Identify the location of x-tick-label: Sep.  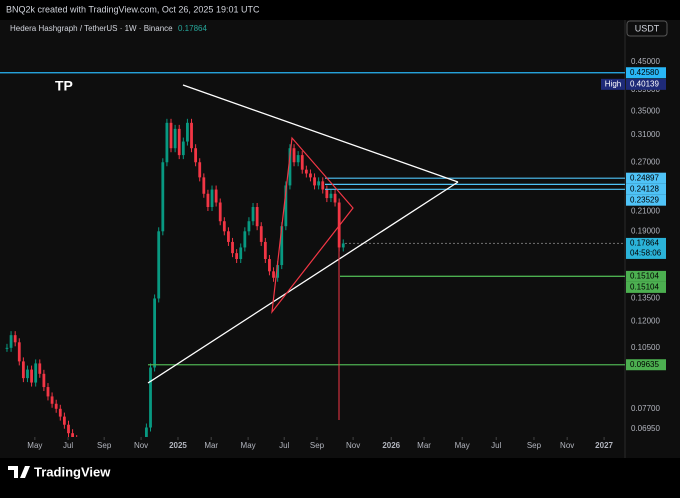
(317, 445).